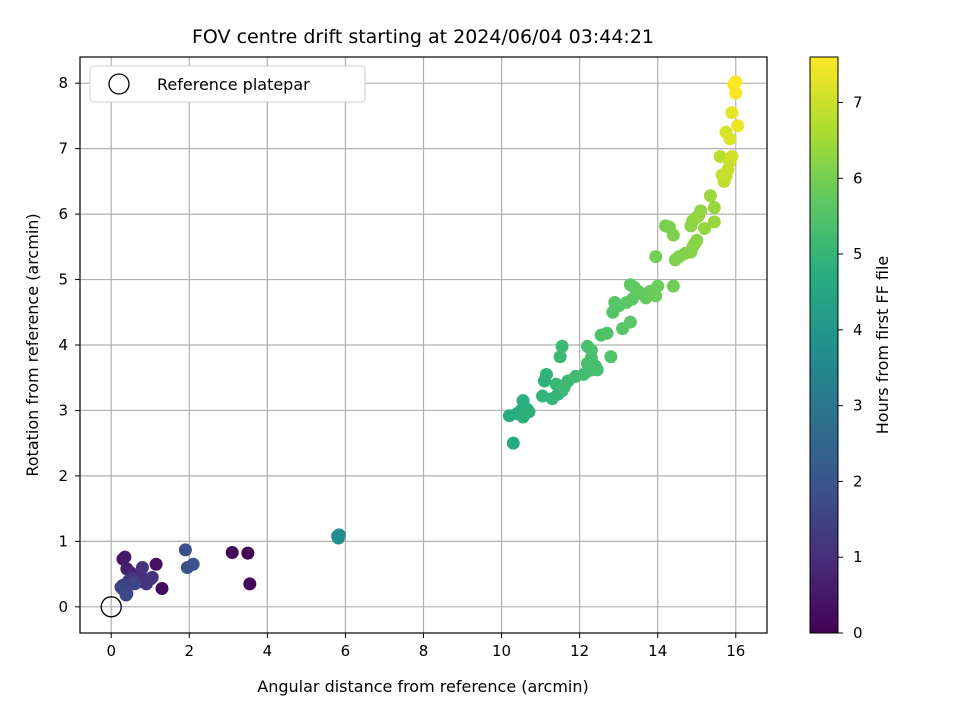 This screenshot has width=960, height=720. I want to click on colorbar-gradient, so click(824, 345).